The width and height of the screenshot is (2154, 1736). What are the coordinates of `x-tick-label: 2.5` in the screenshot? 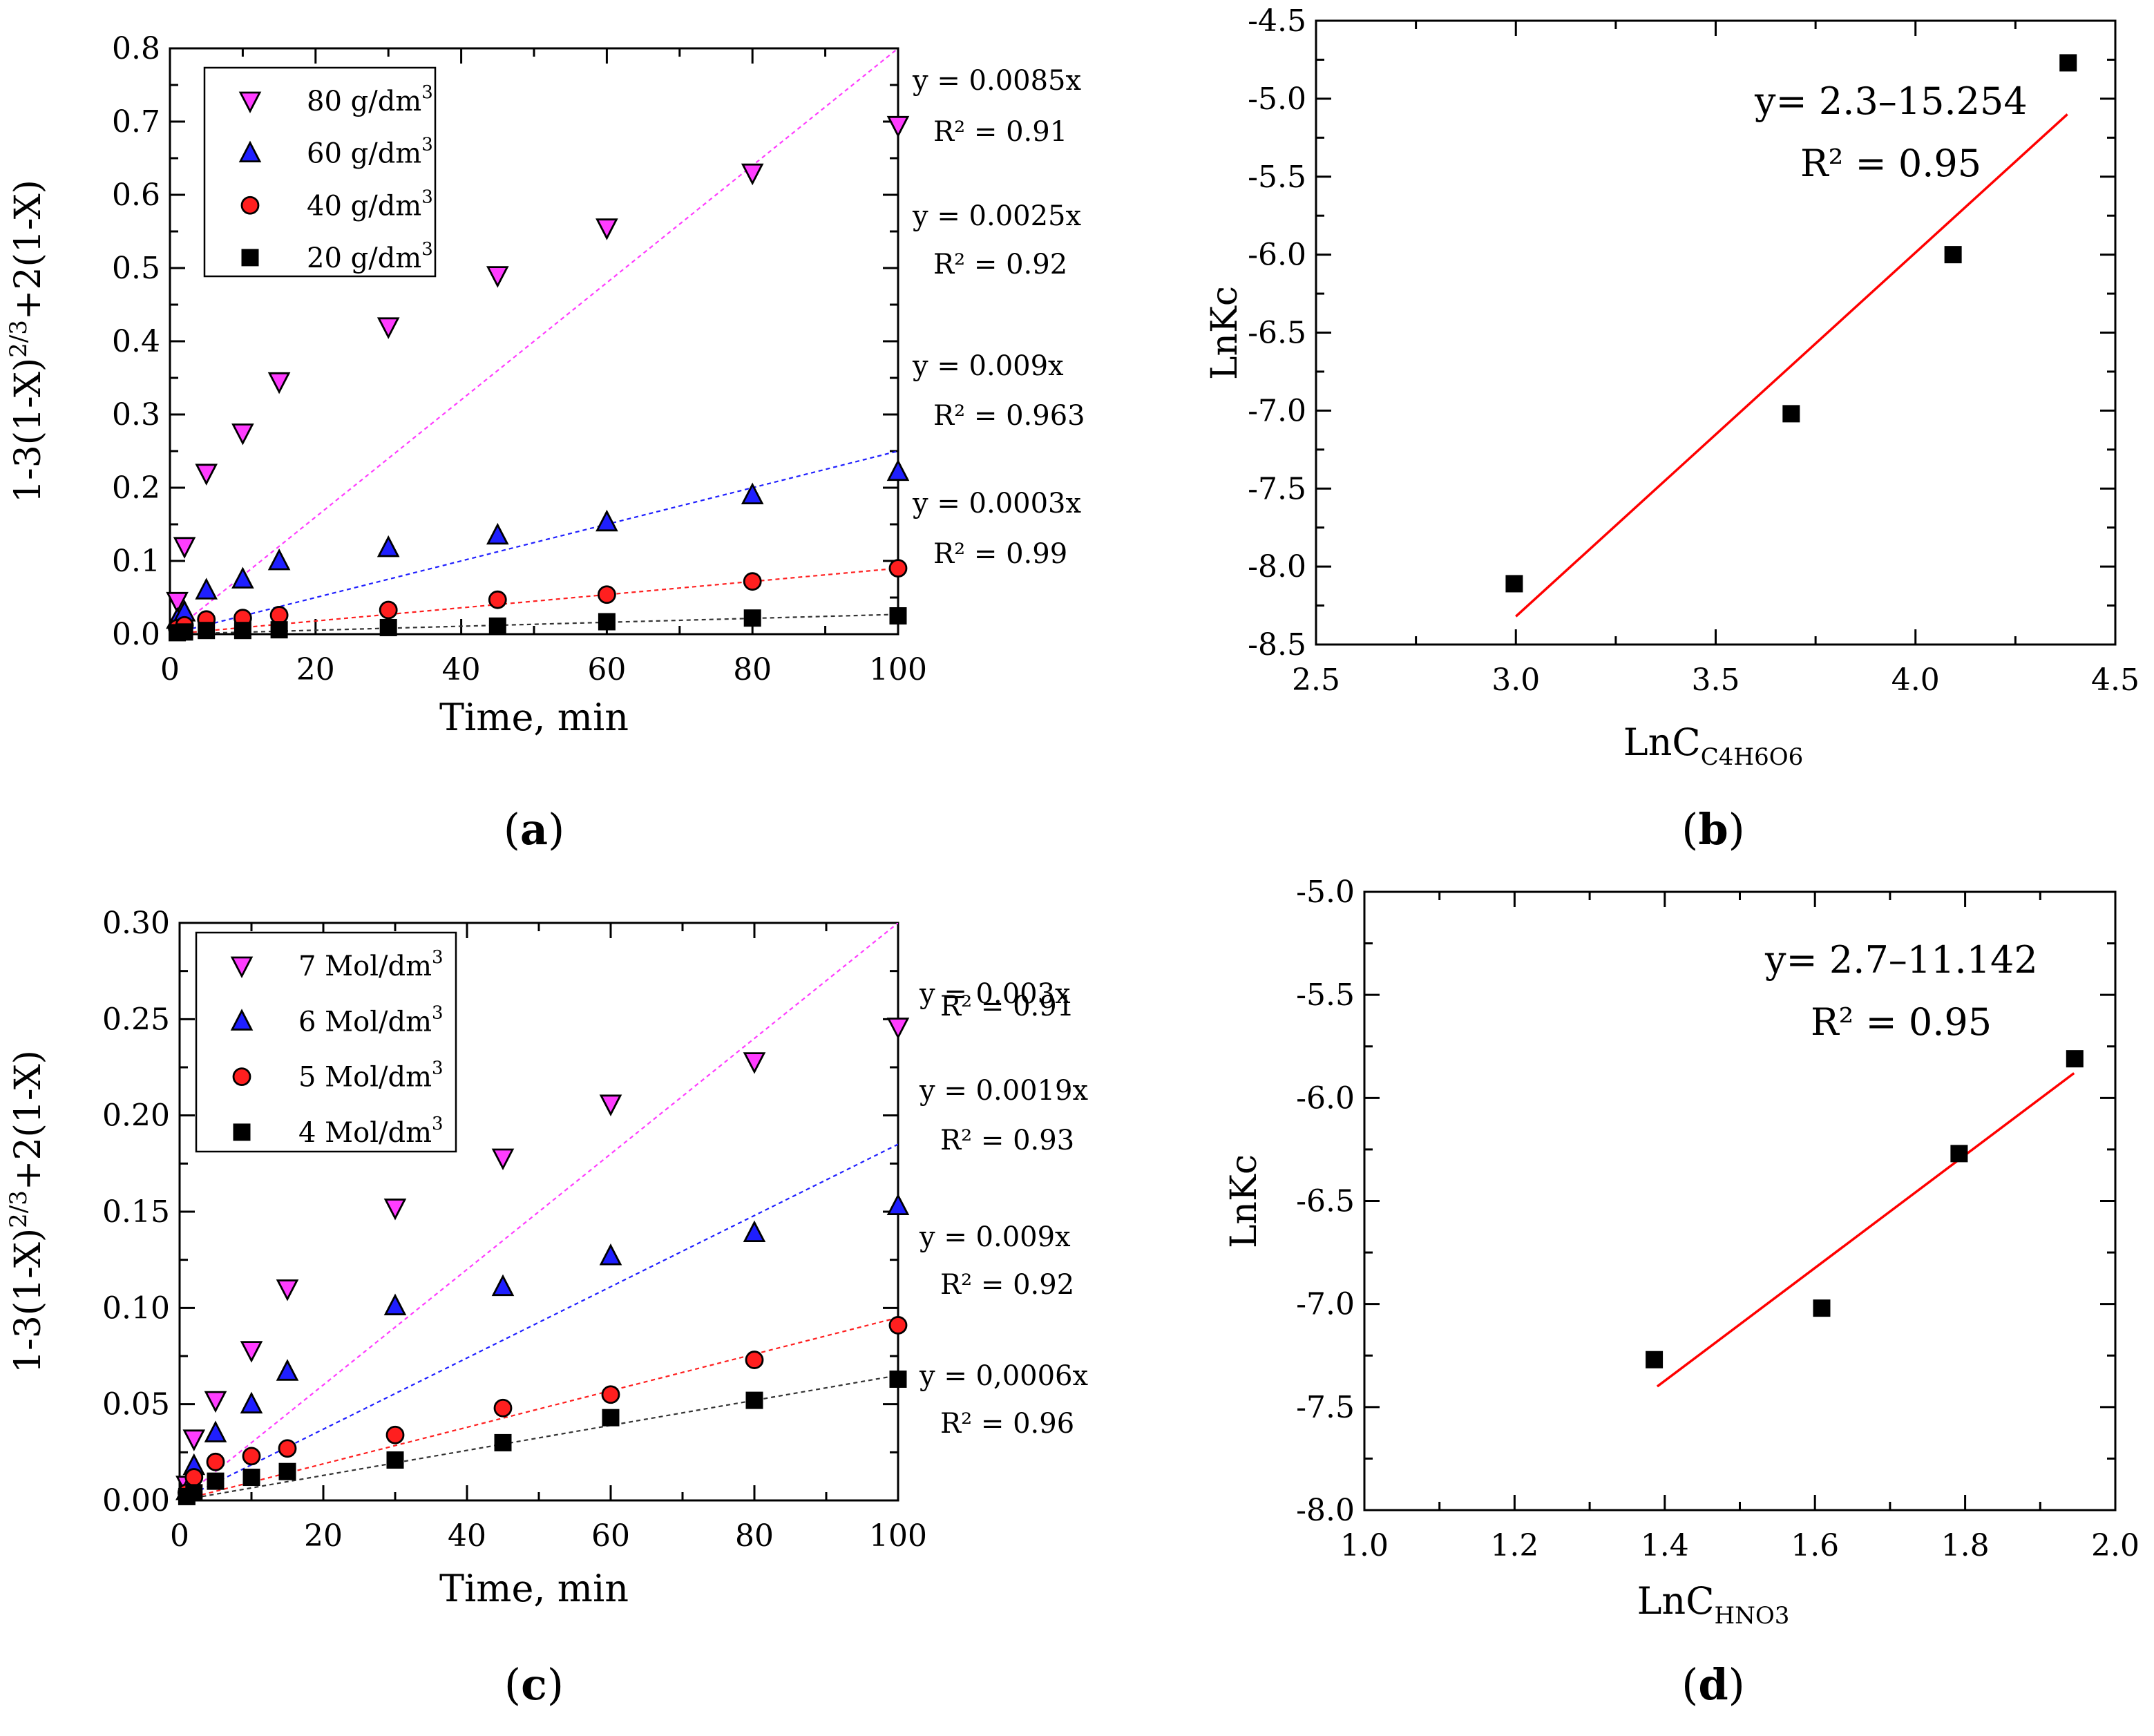 It's located at (1316, 680).